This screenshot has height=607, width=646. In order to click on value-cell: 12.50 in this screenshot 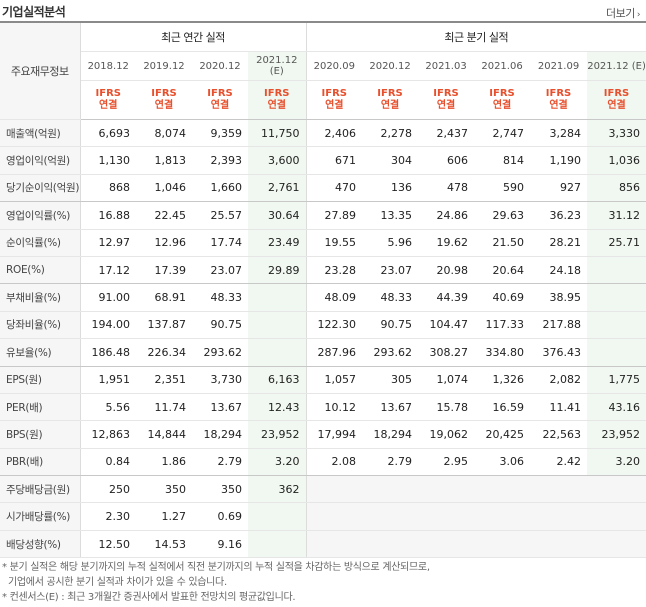, I will do `click(108, 544)`.